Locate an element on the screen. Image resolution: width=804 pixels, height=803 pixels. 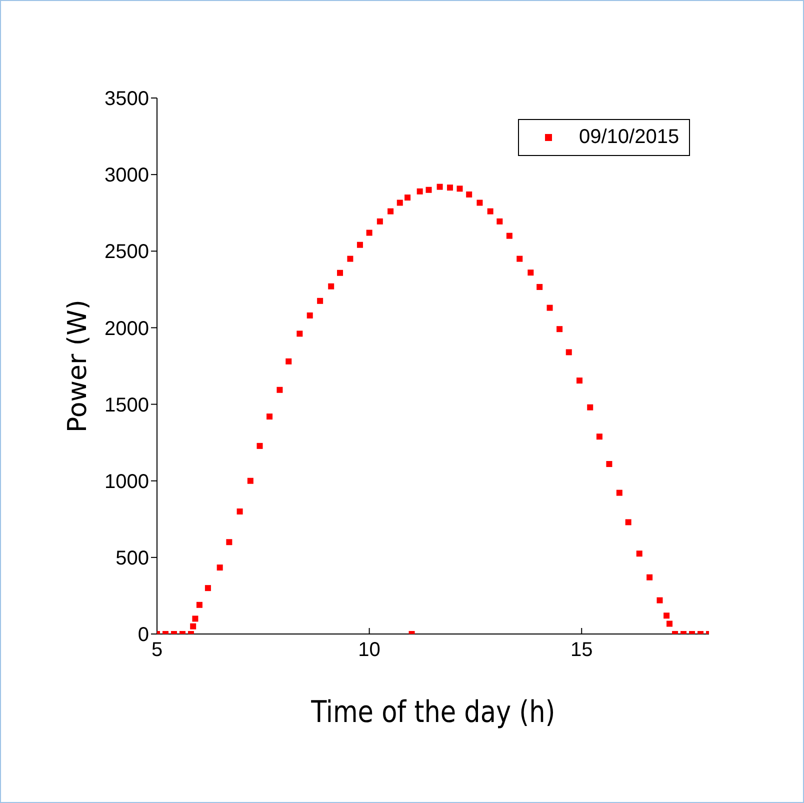
y-tick-label: 2000 is located at coordinates (126, 329).